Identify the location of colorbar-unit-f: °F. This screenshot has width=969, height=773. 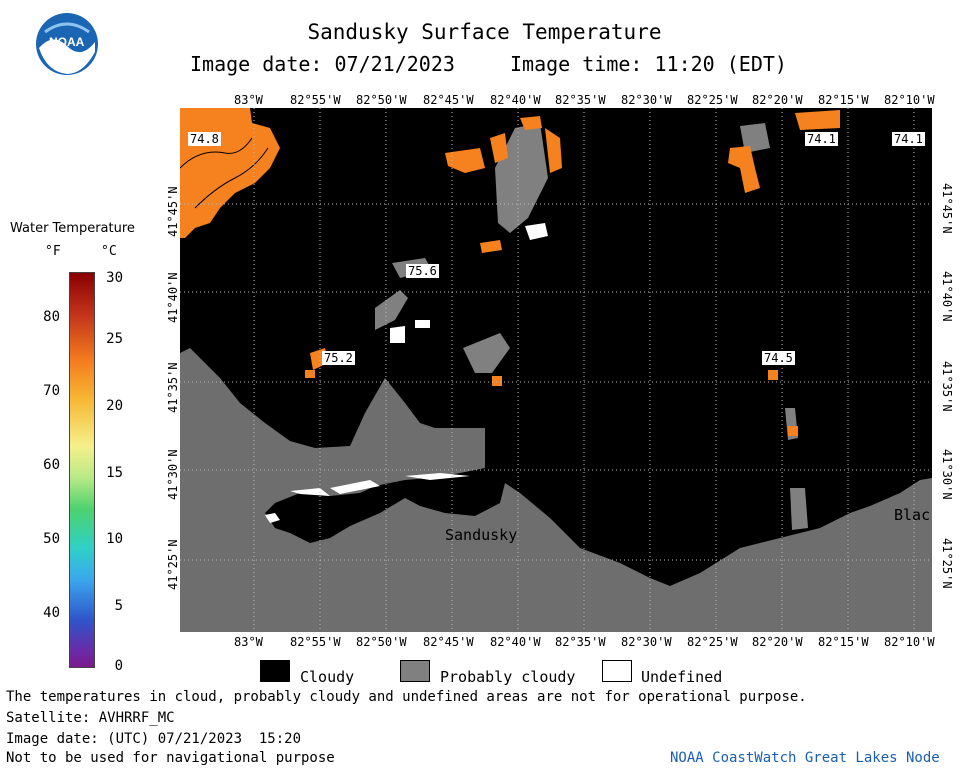
(53, 251).